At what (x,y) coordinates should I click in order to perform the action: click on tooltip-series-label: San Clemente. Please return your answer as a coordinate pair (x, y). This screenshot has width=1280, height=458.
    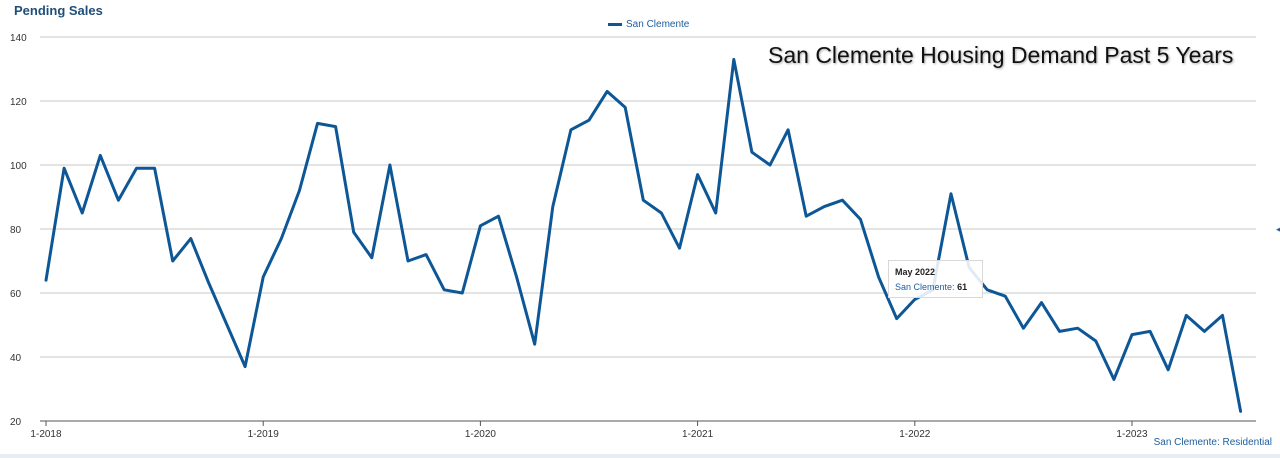
    Looking at the image, I should click on (924, 287).